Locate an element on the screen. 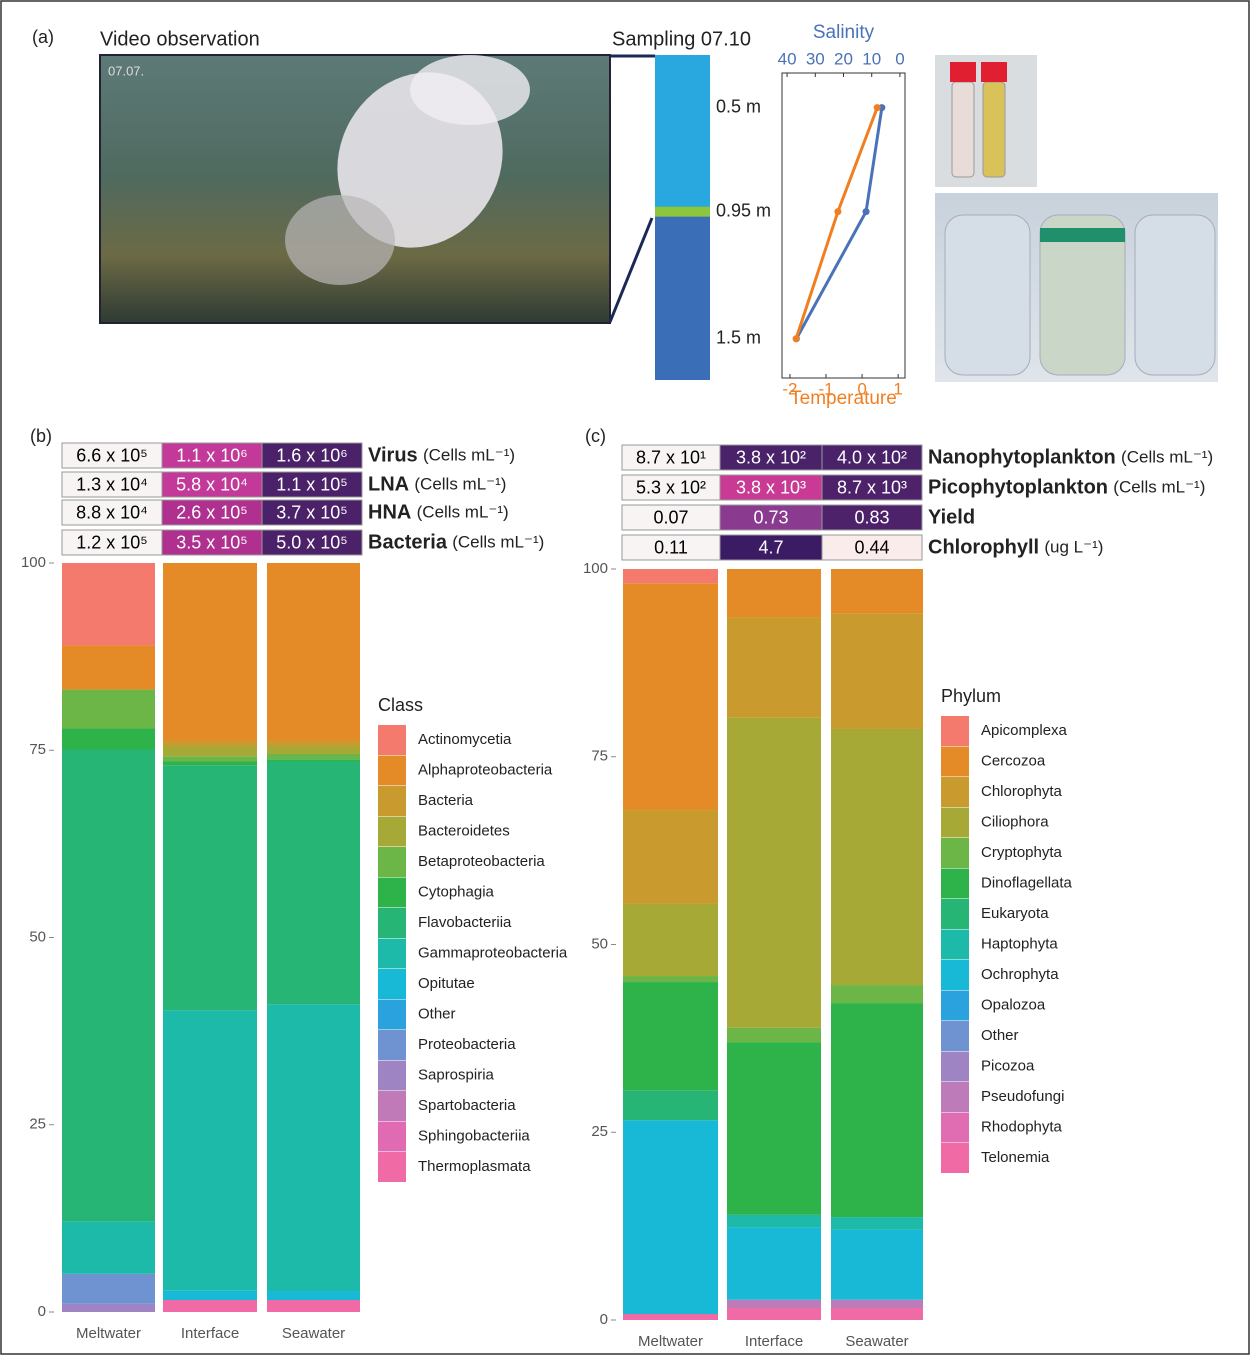 The width and height of the screenshot is (1250, 1355). table-value: 0.73 is located at coordinates (770, 517).